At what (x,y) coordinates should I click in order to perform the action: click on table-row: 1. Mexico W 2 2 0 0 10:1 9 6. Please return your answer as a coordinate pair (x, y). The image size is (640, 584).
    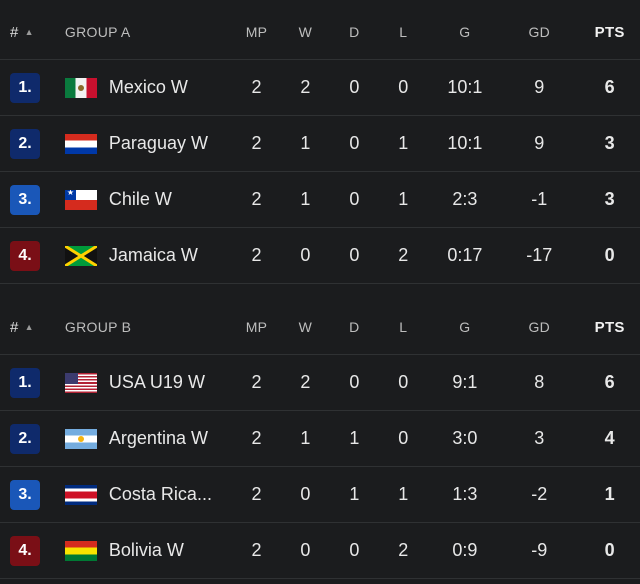
    Looking at the image, I should click on (320, 87).